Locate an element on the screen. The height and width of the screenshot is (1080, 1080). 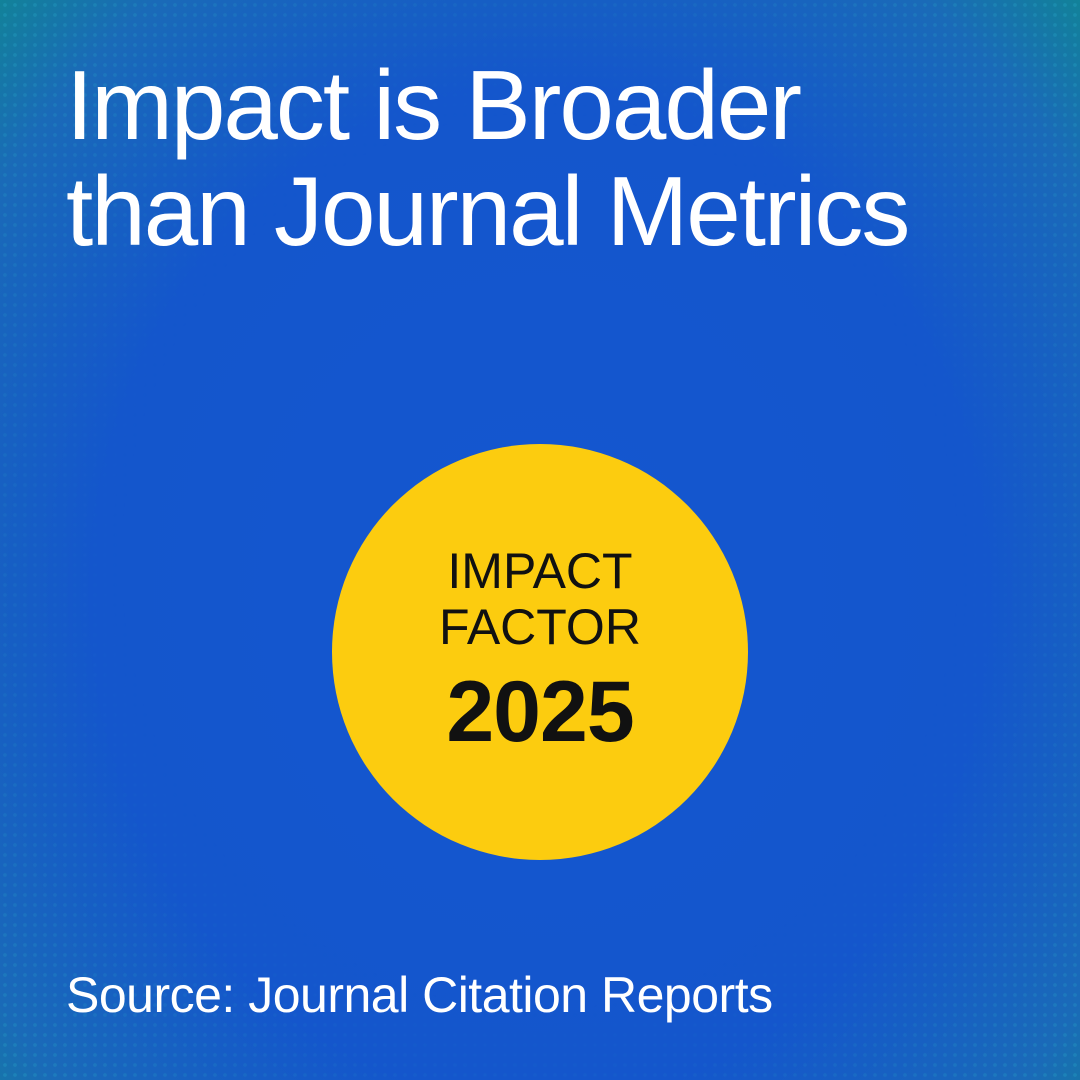
badge: IMPACT FACTOR 2025 is located at coordinates (540, 652).